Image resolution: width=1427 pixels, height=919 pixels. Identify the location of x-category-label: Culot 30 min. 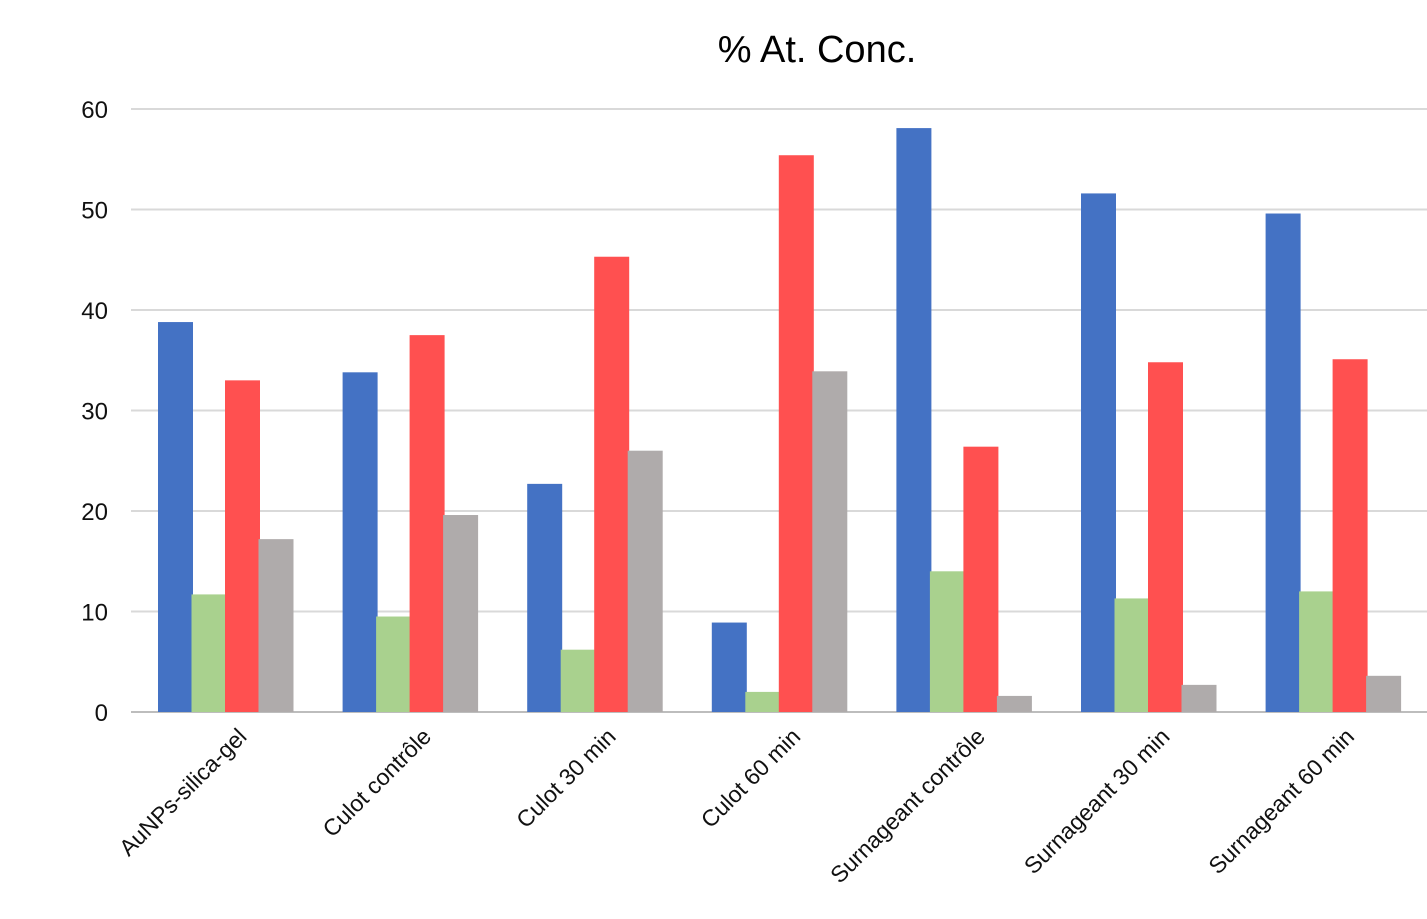
(566, 778).